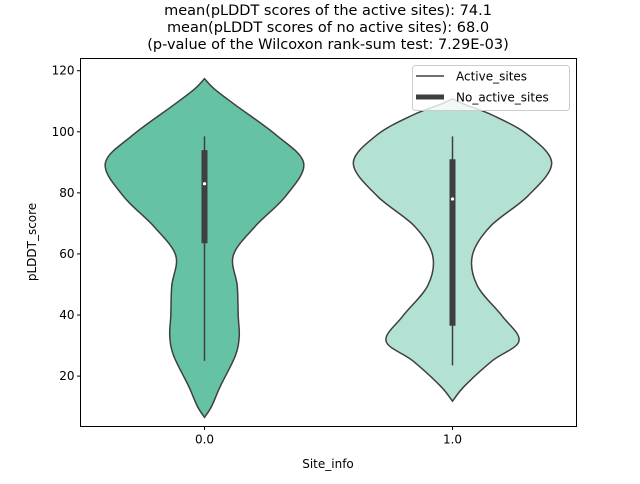  Describe the element at coordinates (452, 440) in the screenshot. I see `x-tick-label: 1.0` at that location.